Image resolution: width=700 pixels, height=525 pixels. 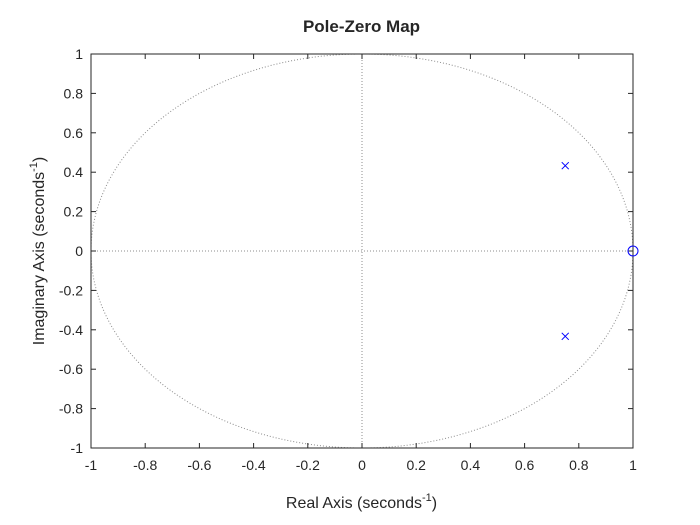 I want to click on x-axis-label-text: Real Axis (seconds, so click(x=354, y=503).